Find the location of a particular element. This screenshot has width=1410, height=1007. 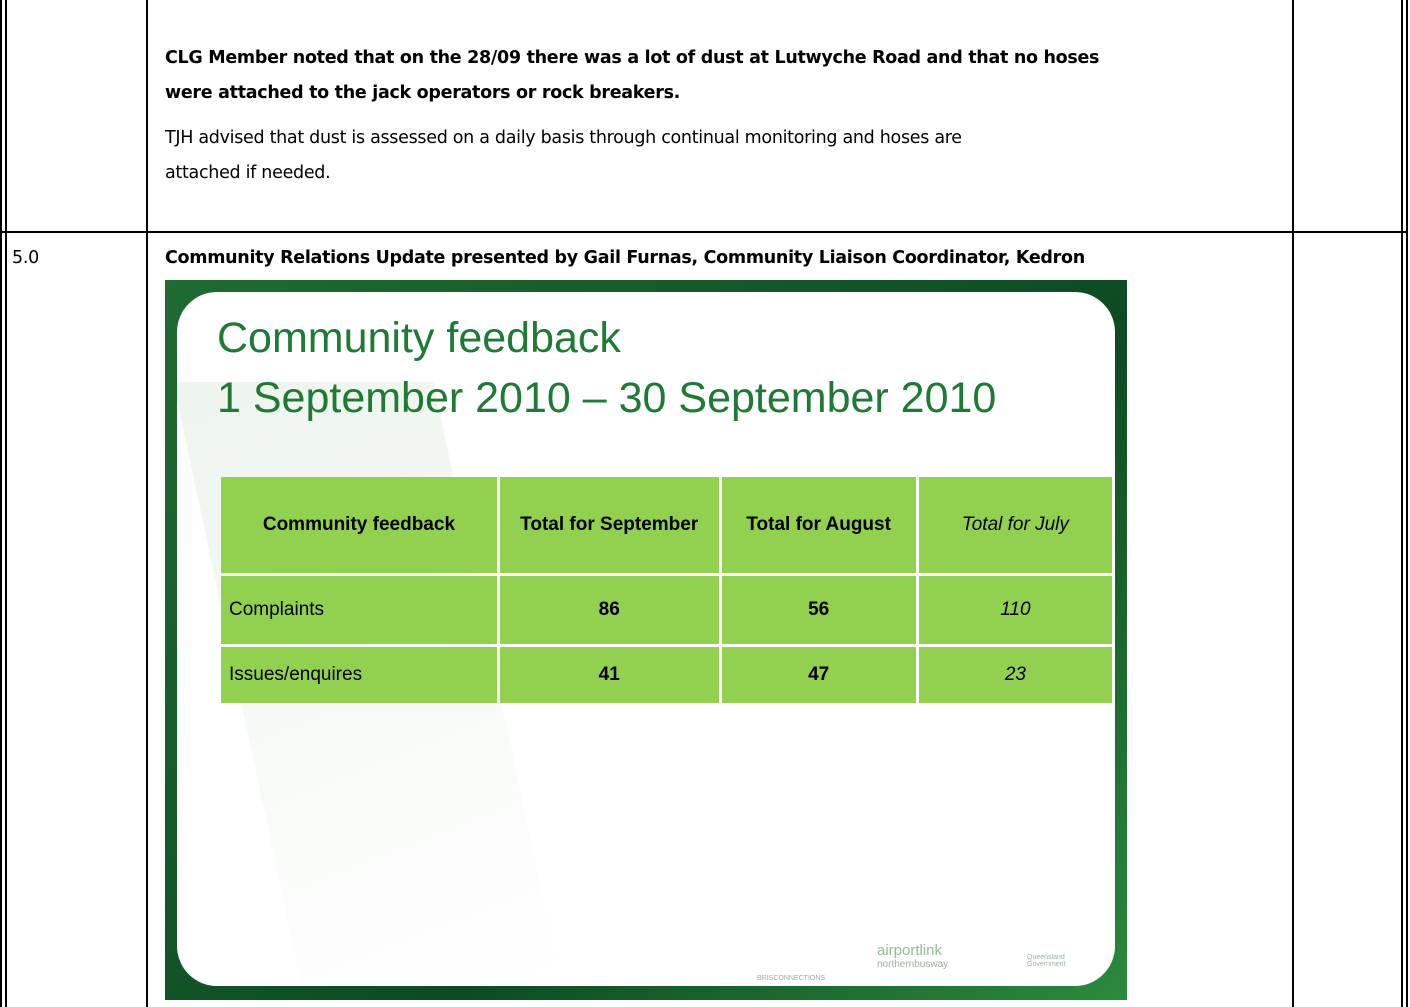

logo: BRISCONNECTIONS is located at coordinates (791, 978).